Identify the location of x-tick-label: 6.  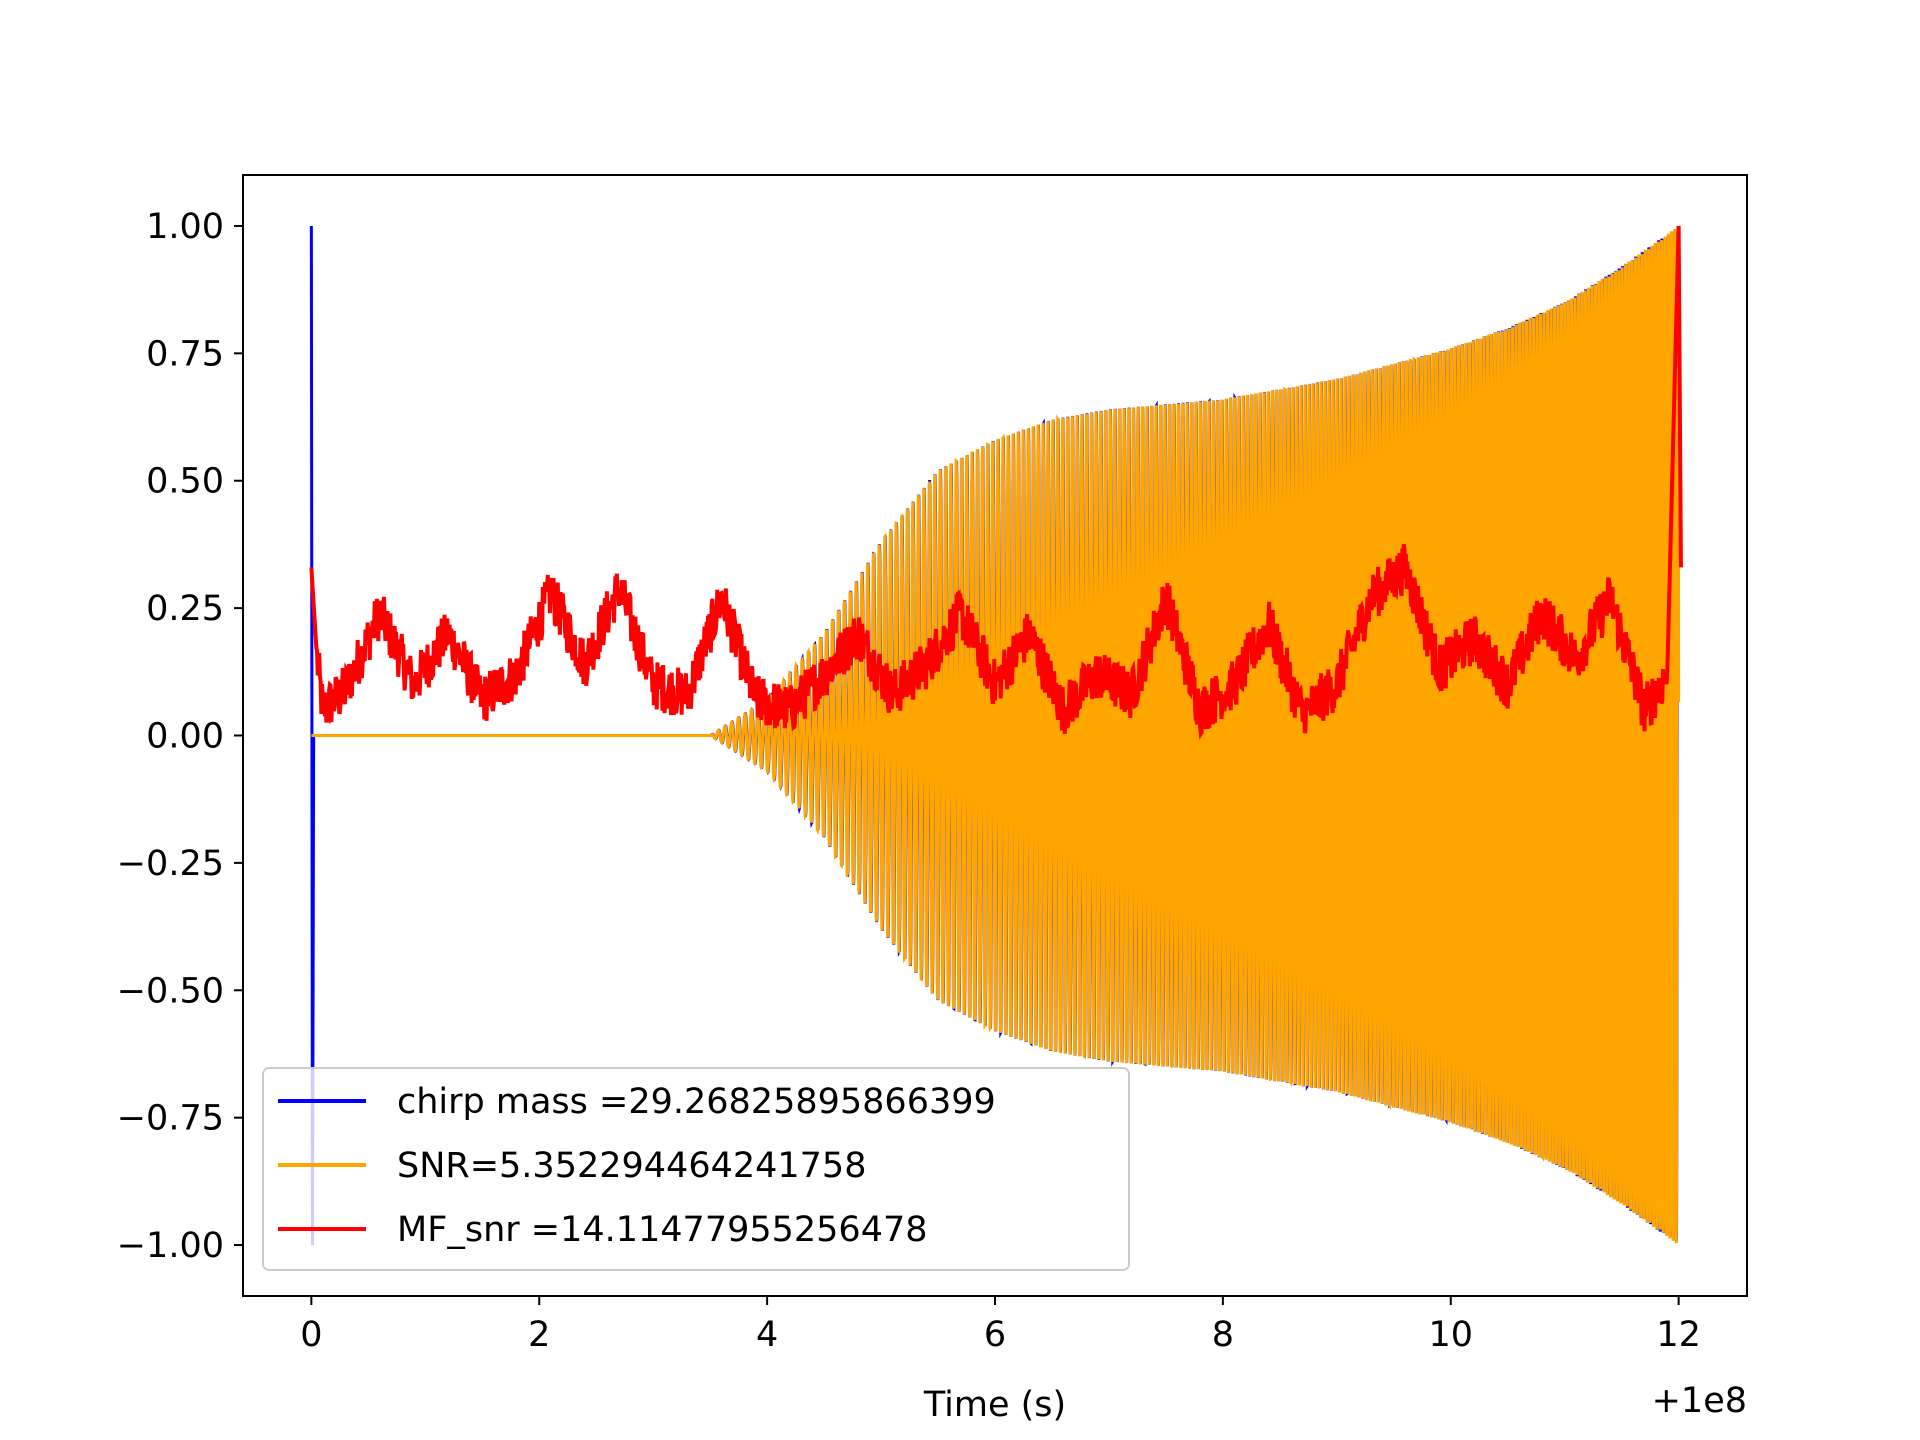
(995, 1335).